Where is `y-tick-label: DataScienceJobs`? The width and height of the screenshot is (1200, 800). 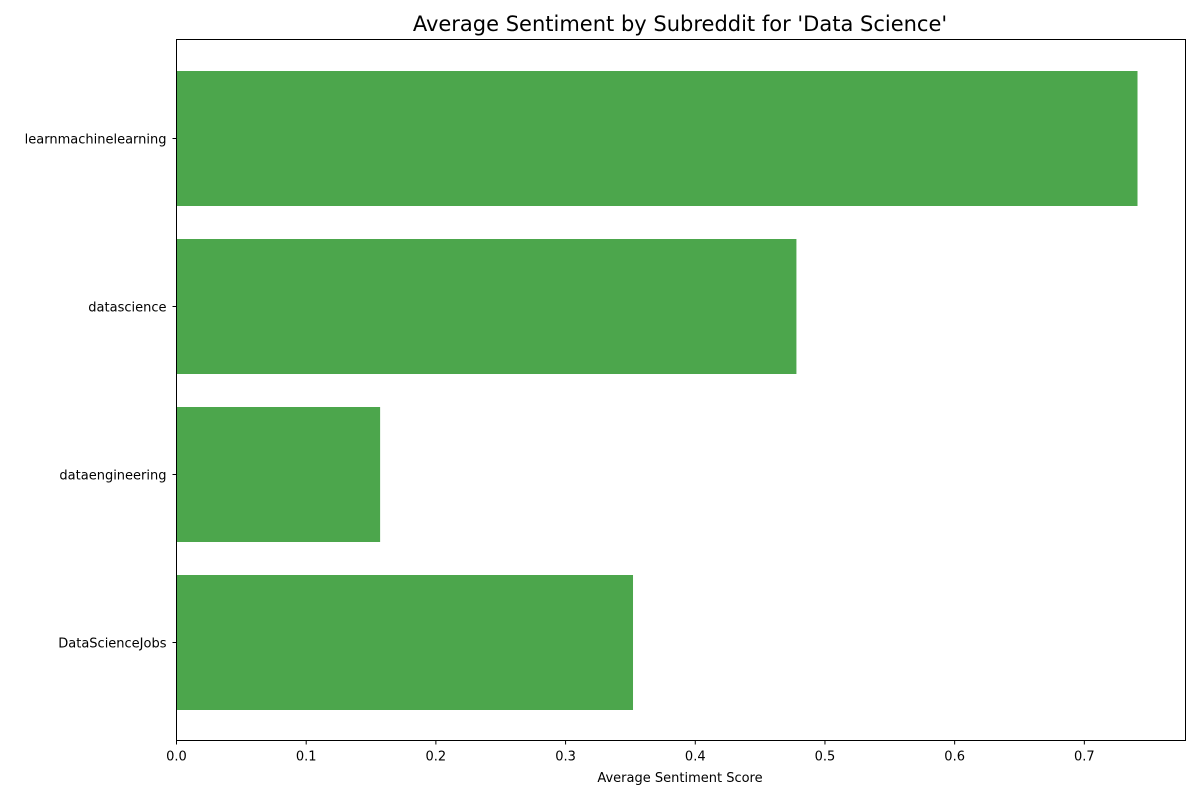 y-tick-label: DataScienceJobs is located at coordinates (112, 644).